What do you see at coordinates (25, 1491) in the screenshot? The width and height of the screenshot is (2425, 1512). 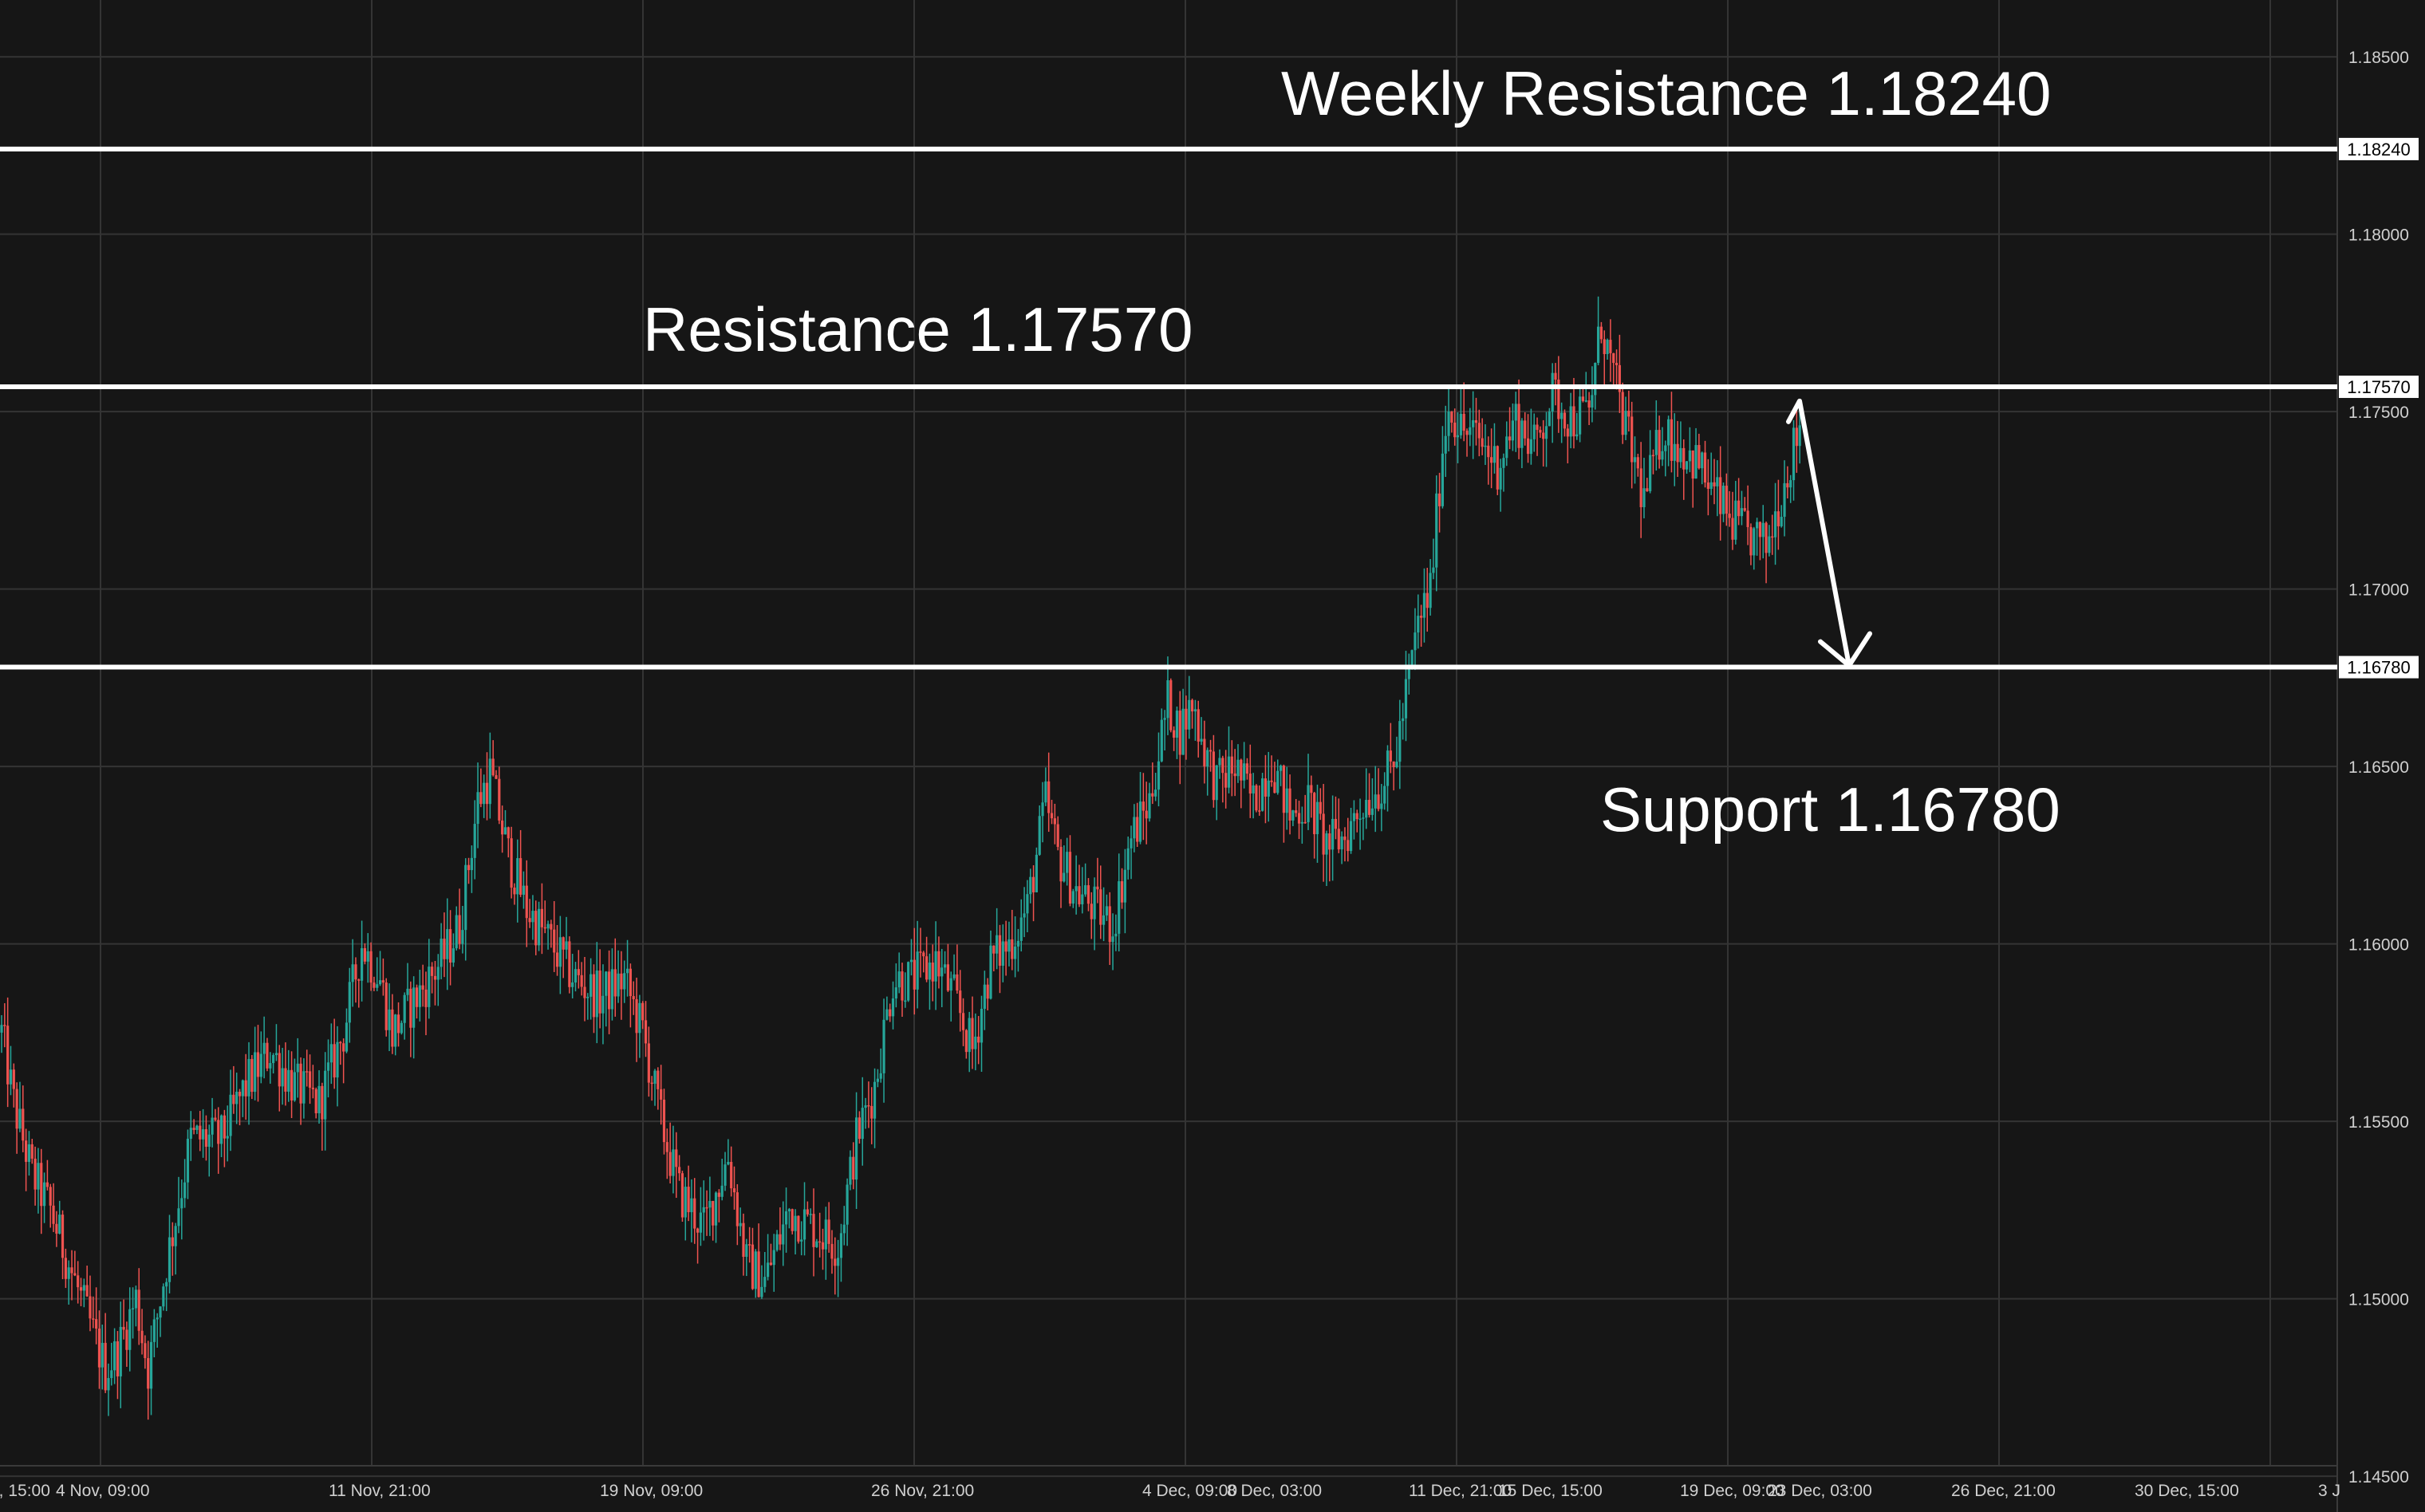 I see `time-tick-label: Oct, 15:00` at bounding box center [25, 1491].